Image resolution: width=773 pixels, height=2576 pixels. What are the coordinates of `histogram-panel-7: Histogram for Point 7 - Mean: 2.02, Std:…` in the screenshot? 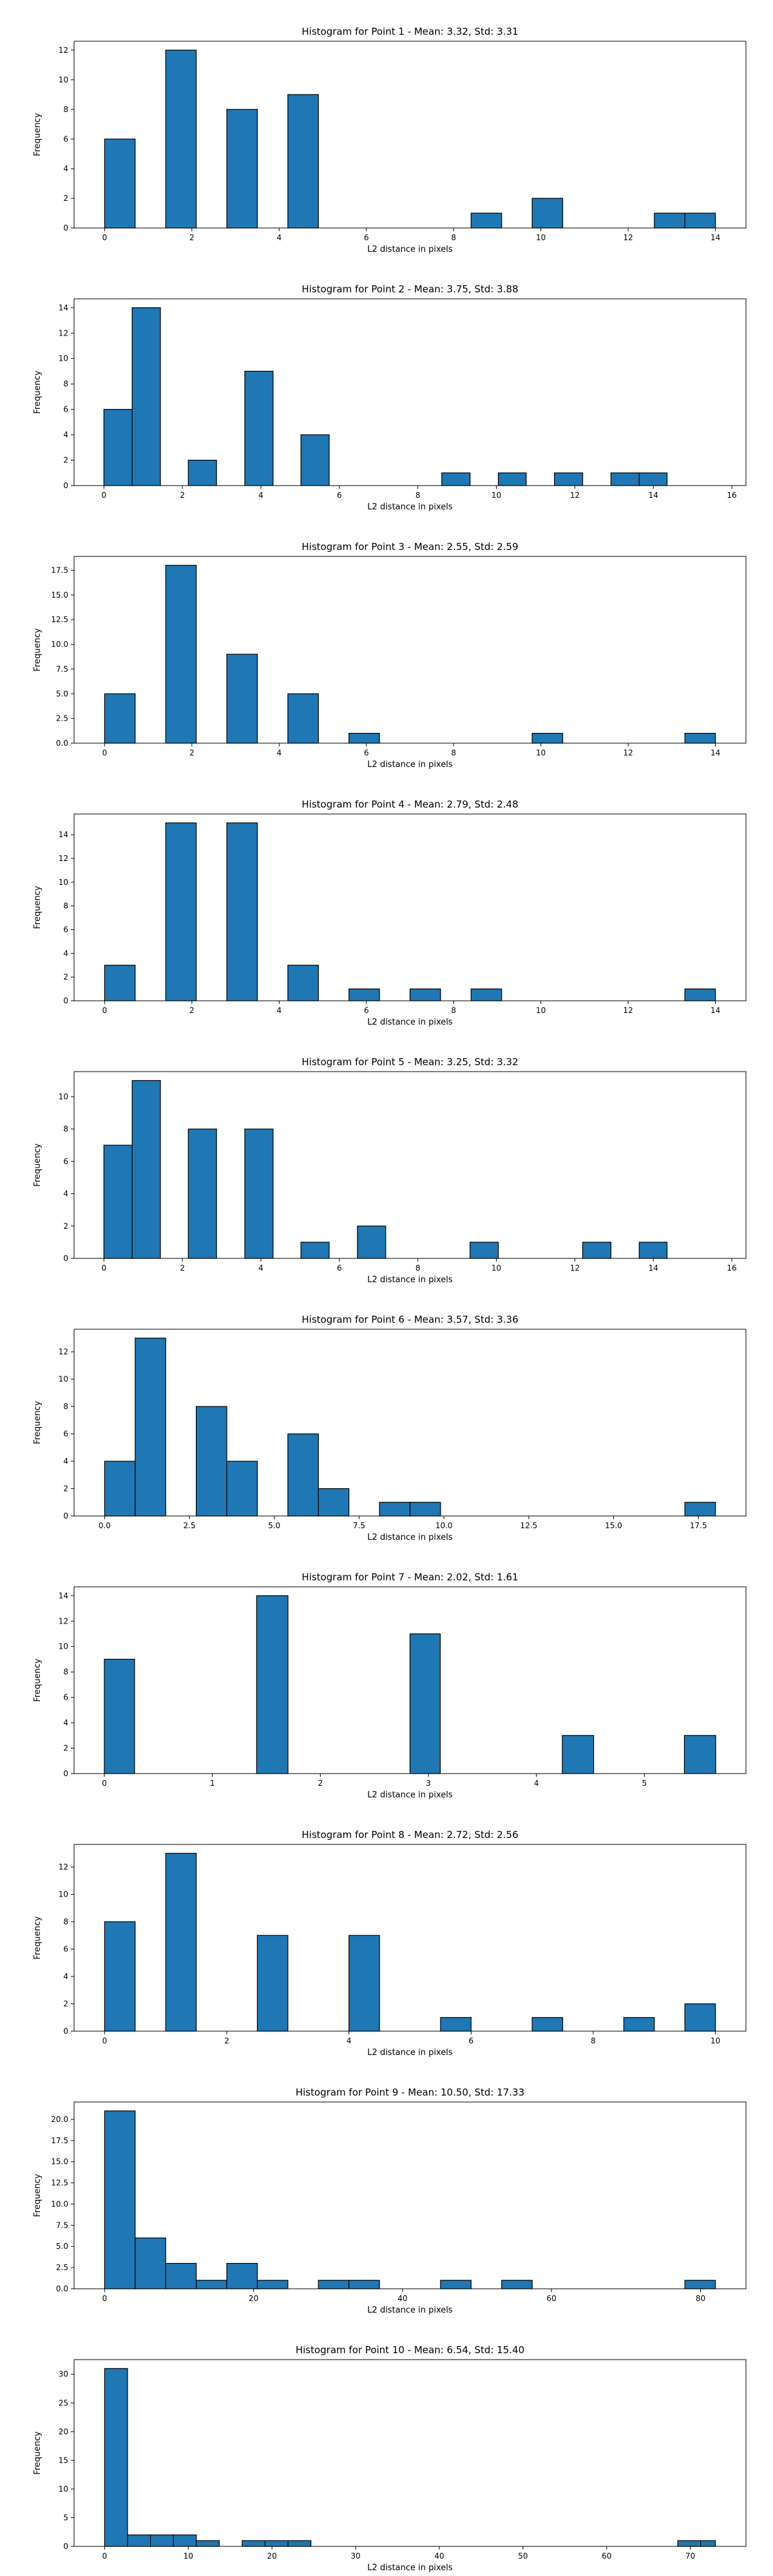 It's located at (390, 1686).